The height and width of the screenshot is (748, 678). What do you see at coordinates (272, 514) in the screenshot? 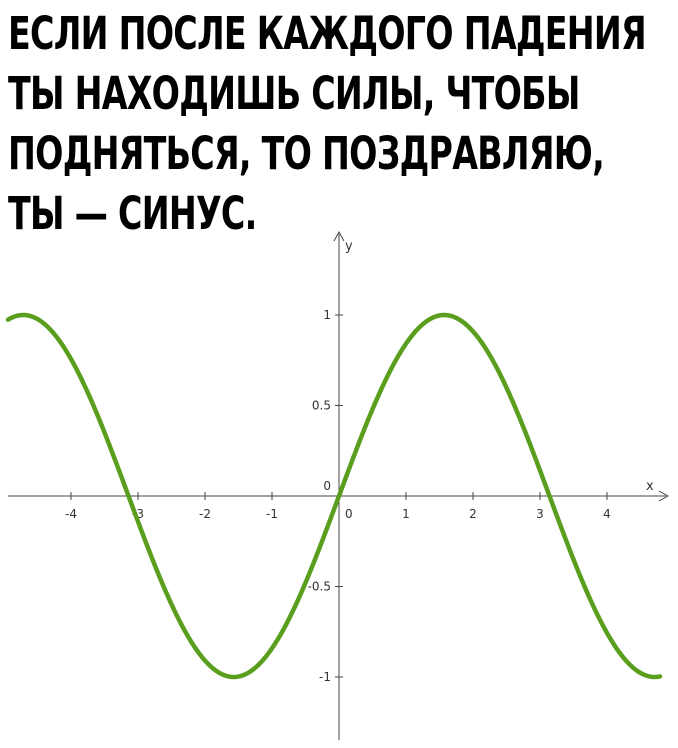
I see `x-tick-label: -1` at bounding box center [272, 514].